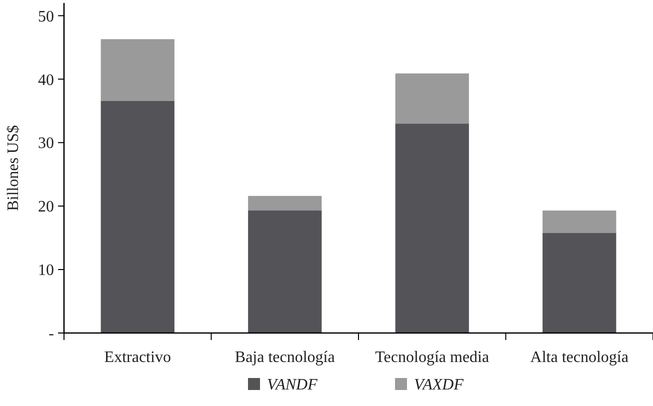 This screenshot has height=406, width=653. What do you see at coordinates (46, 80) in the screenshot?
I see `y-tick-label: 40` at bounding box center [46, 80].